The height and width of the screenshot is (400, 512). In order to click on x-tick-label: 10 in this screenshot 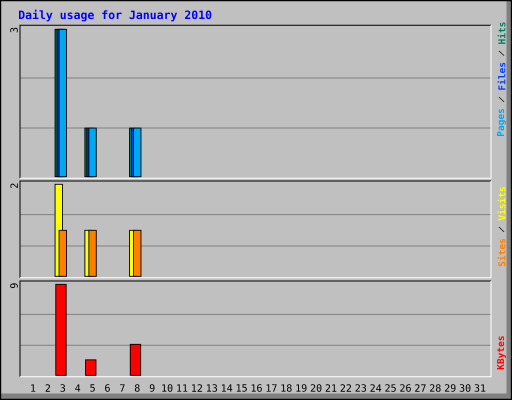, I will do `click(167, 388)`.